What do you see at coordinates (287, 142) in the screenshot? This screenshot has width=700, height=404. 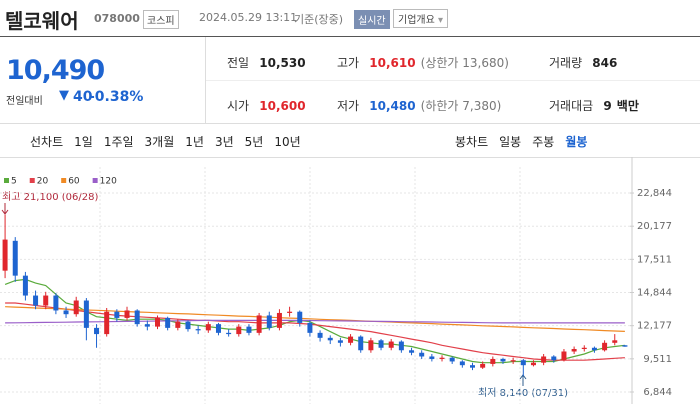 I see `tab: 10년` at bounding box center [287, 142].